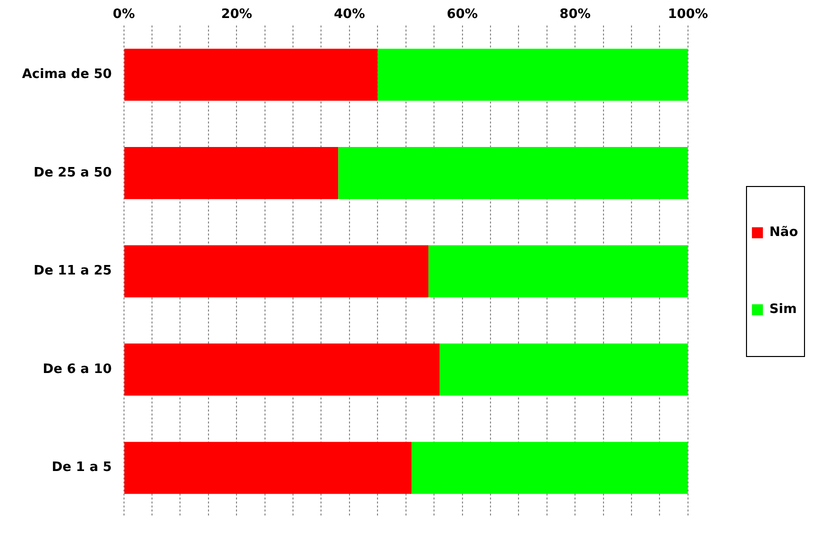  Describe the element at coordinates (350, 14) in the screenshot. I see `x-tick-label: 40%` at that location.